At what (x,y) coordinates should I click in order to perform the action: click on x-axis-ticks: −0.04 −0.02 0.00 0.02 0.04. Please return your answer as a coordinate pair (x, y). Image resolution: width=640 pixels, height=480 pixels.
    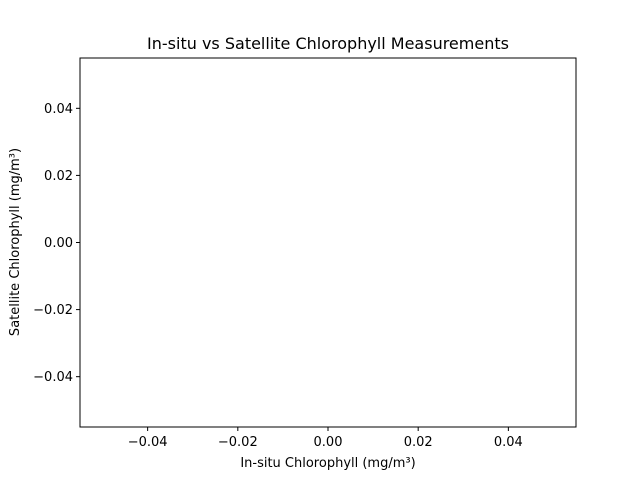
    Looking at the image, I should click on (325, 438).